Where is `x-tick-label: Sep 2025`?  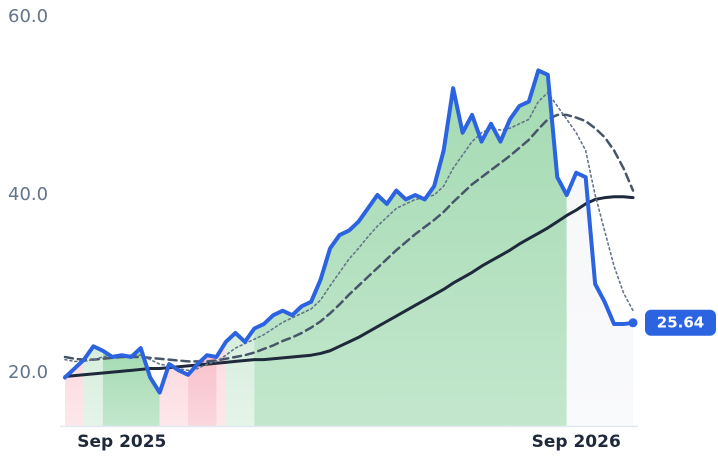
x-tick-label: Sep 2025 is located at coordinates (121, 442).